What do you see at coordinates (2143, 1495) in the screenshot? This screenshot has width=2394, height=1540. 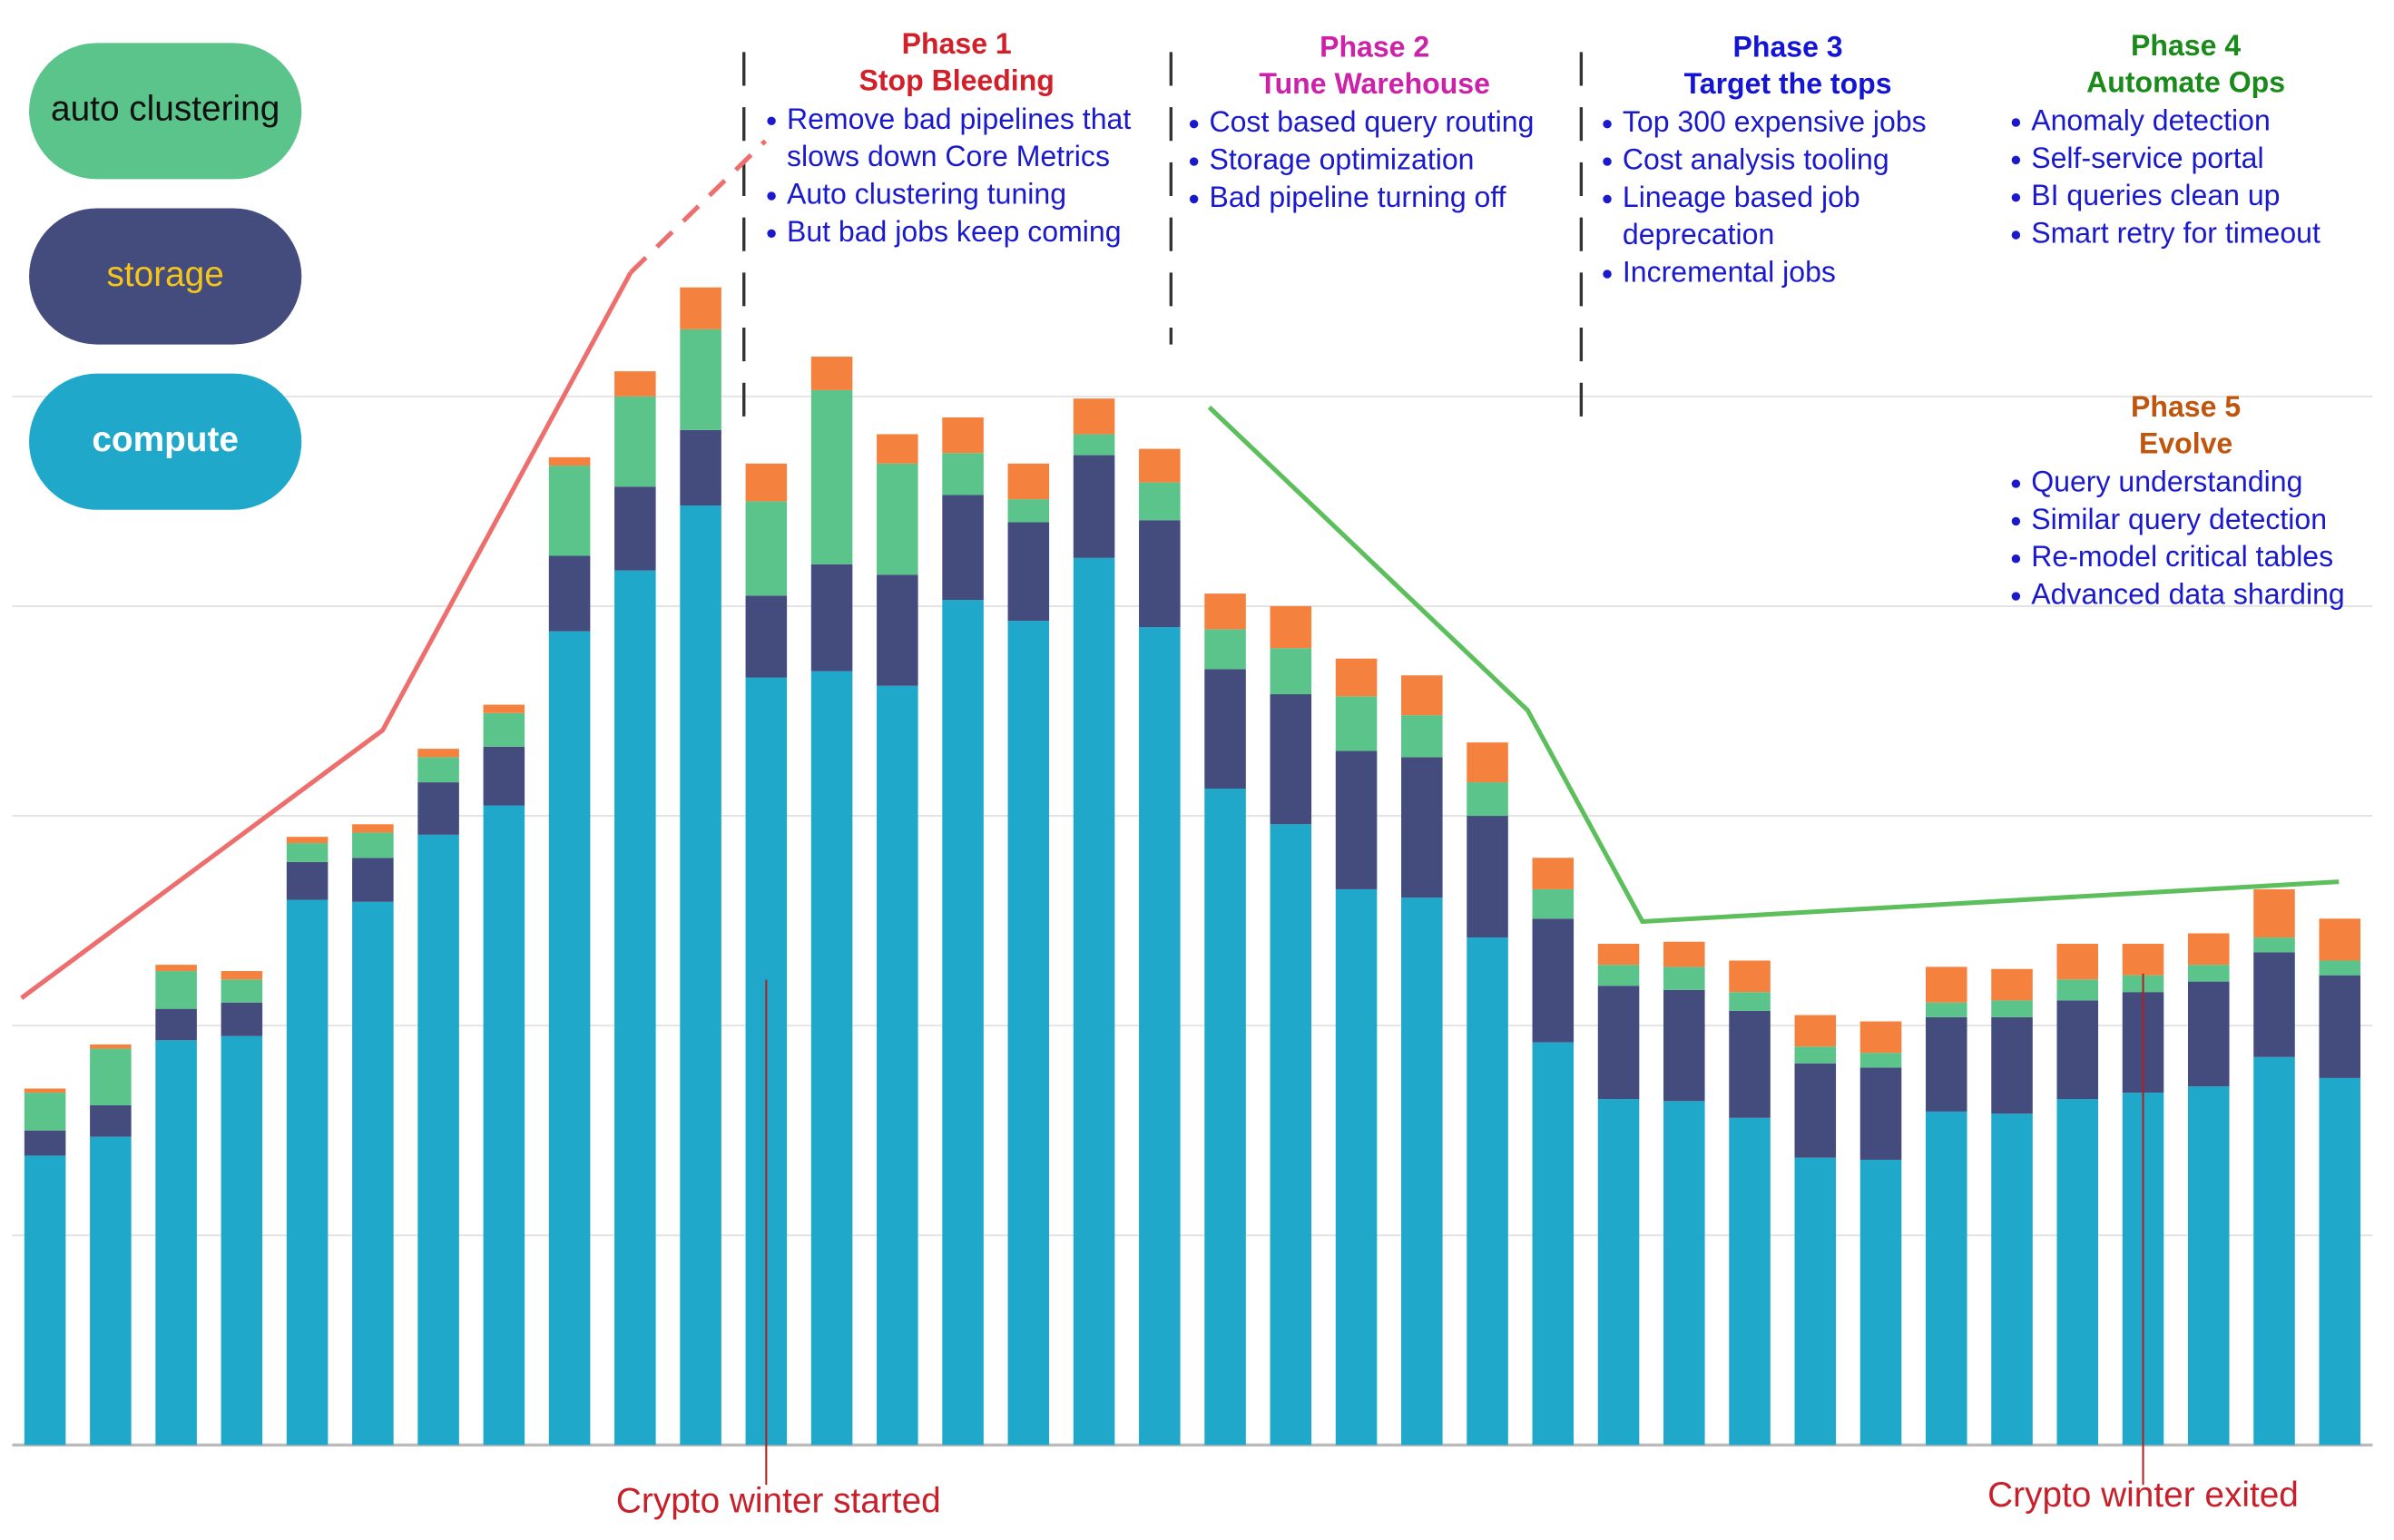 I see `annotation-text: Crypto winter exited` at bounding box center [2143, 1495].